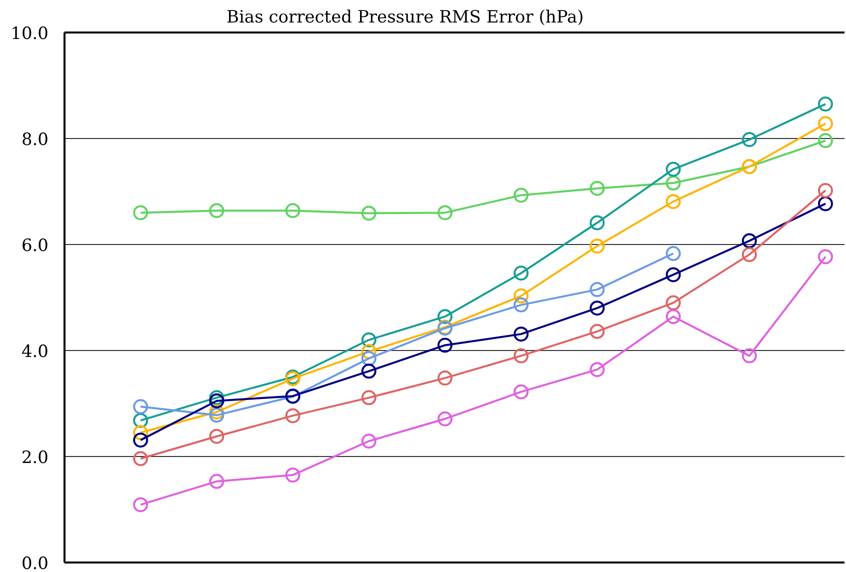  Describe the element at coordinates (35, 352) in the screenshot. I see `y-tick-label: 4.0` at that location.